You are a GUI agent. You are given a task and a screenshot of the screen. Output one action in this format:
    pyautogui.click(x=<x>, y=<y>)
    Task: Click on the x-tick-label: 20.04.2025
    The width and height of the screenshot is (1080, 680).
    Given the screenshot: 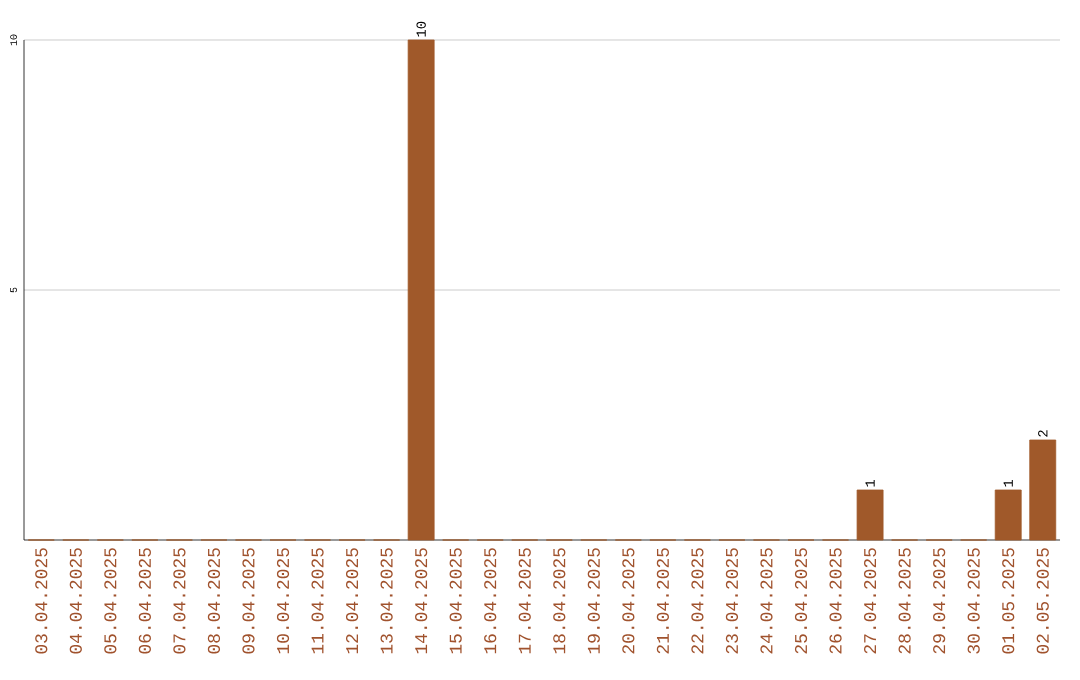 What is the action you would take?
    pyautogui.click(x=628, y=601)
    